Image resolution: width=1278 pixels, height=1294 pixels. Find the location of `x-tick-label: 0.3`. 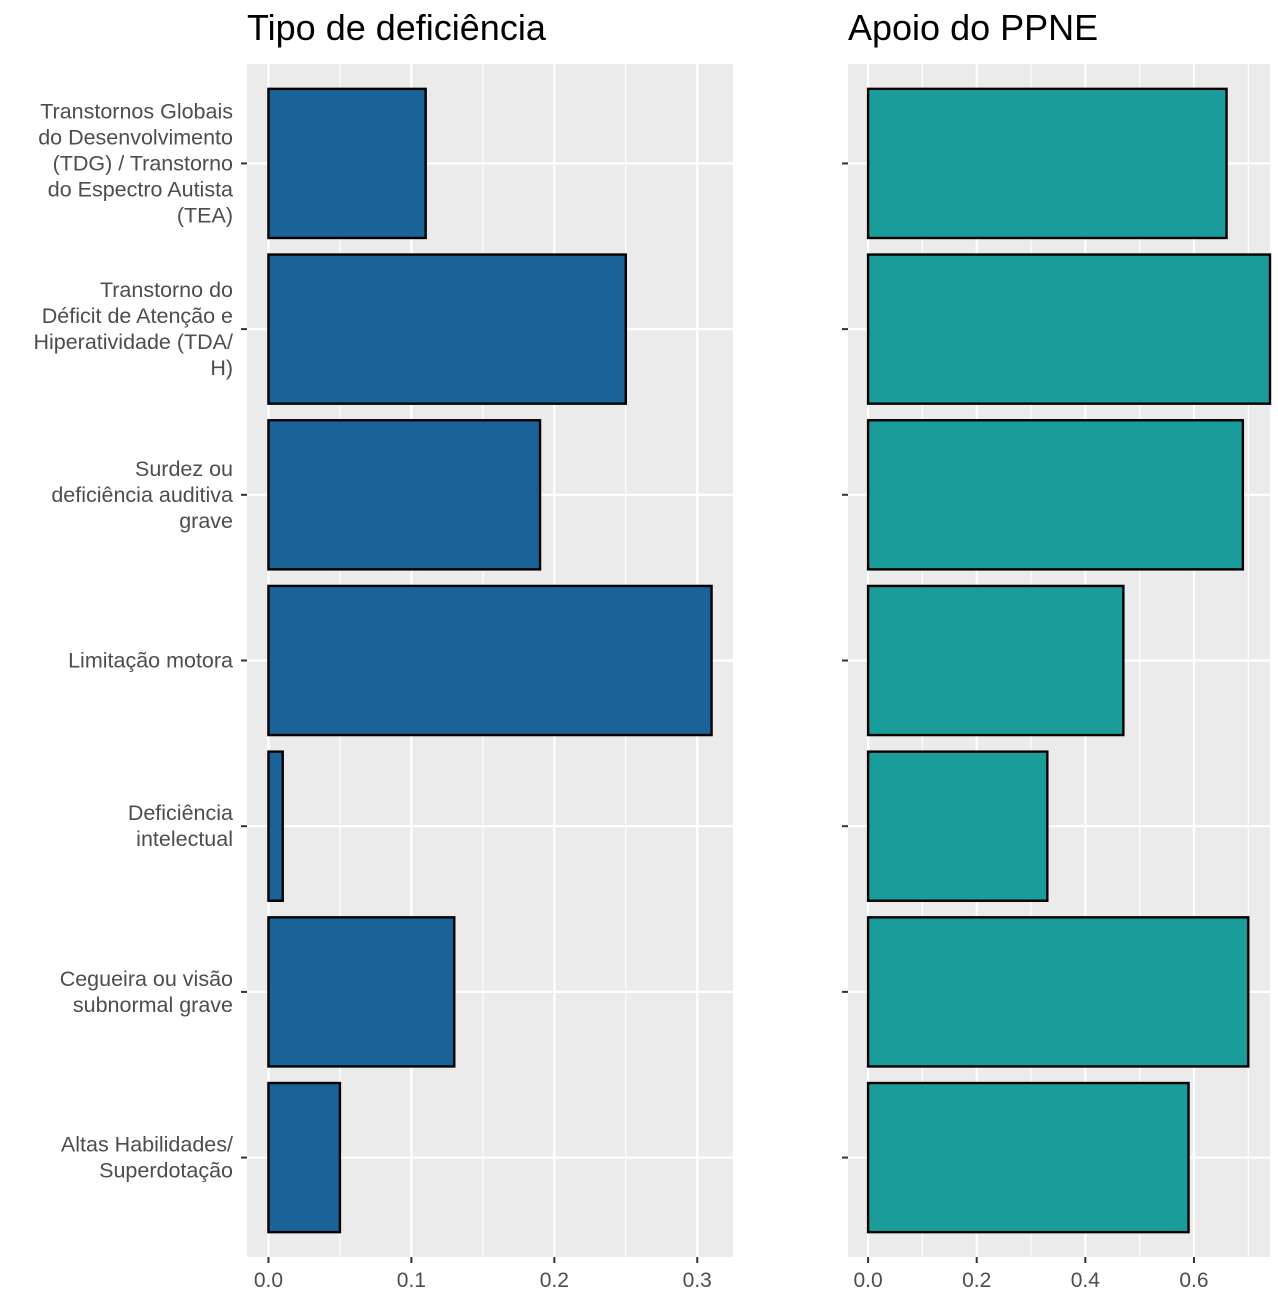

x-tick-label: 0.3 is located at coordinates (697, 1280).